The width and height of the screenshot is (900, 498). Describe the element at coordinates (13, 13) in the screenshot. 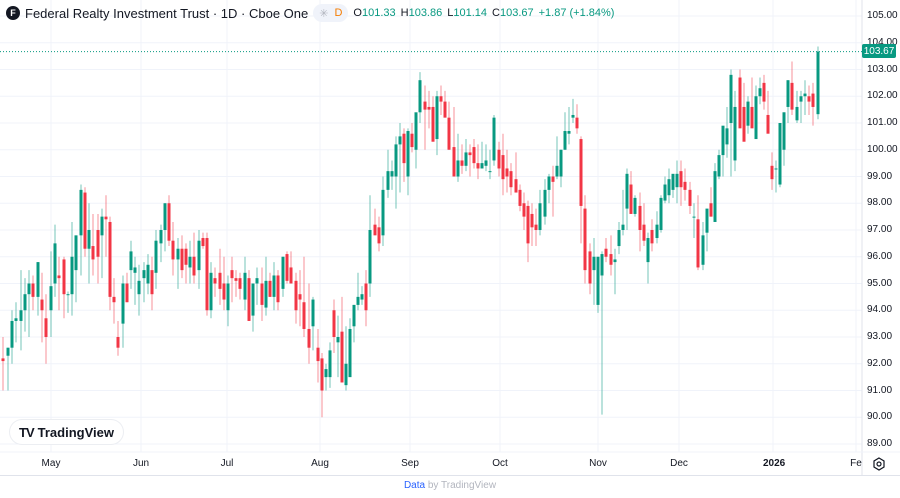

I see `symbol-logo-icon: F` at that location.